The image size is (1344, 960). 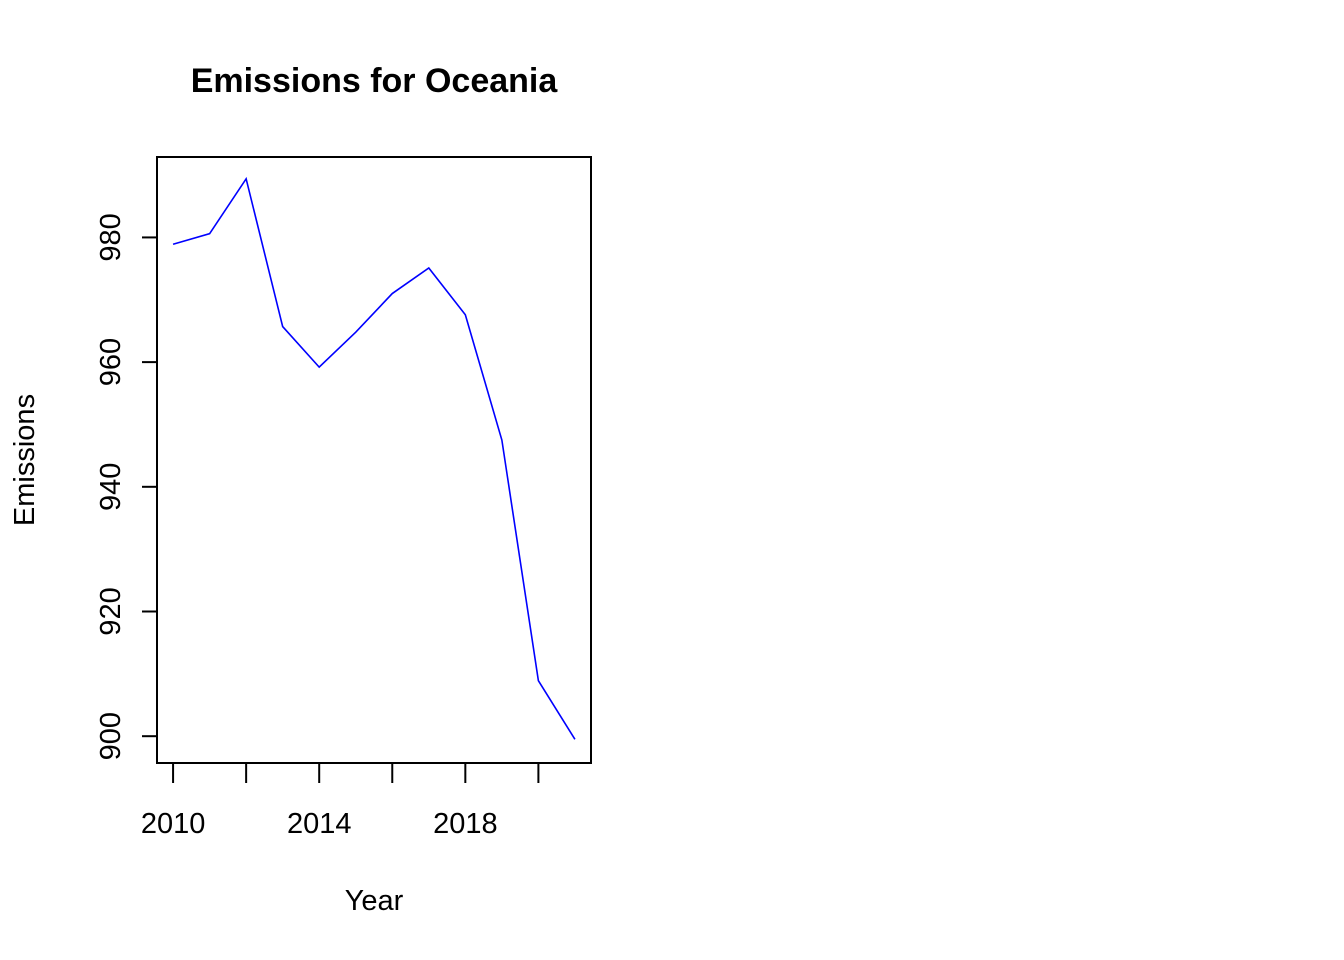 I want to click on x-tick-label: 2014, so click(x=319, y=824).